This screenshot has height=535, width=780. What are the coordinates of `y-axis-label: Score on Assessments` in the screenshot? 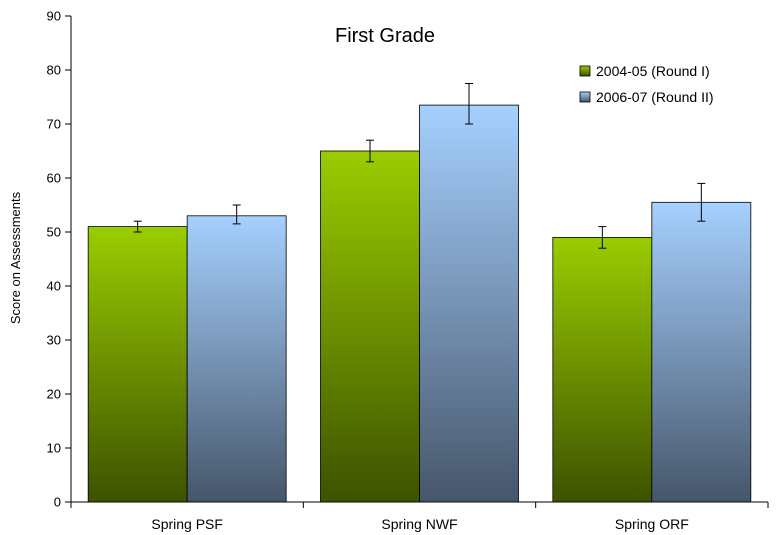 It's located at (15, 257).